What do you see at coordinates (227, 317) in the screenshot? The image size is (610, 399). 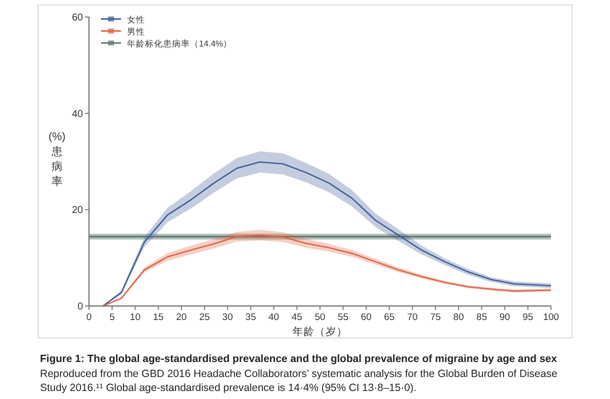 I see `x-tick-label: 30` at bounding box center [227, 317].